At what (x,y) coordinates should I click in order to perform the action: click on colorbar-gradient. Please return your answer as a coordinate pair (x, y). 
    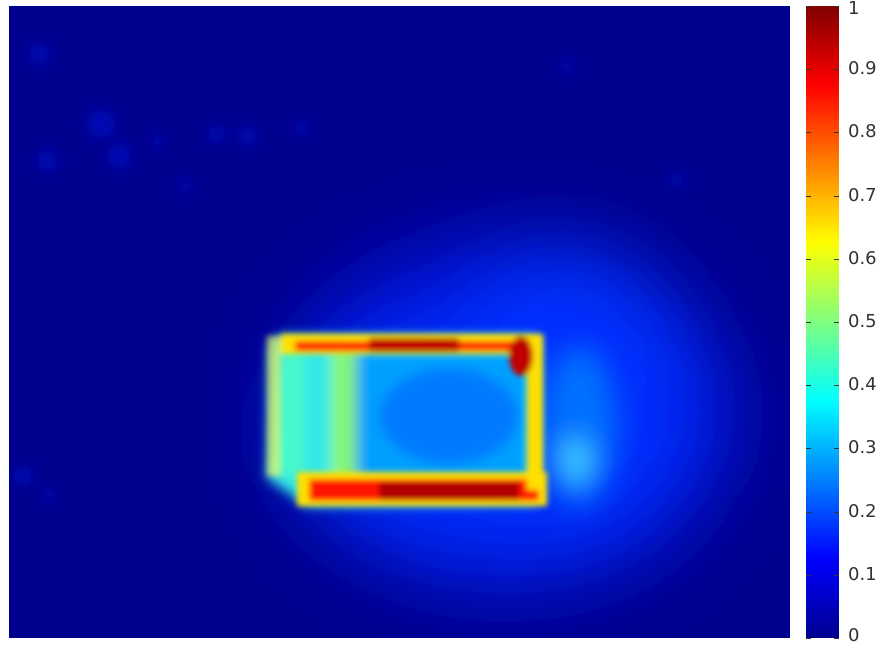
    Looking at the image, I should click on (822, 322).